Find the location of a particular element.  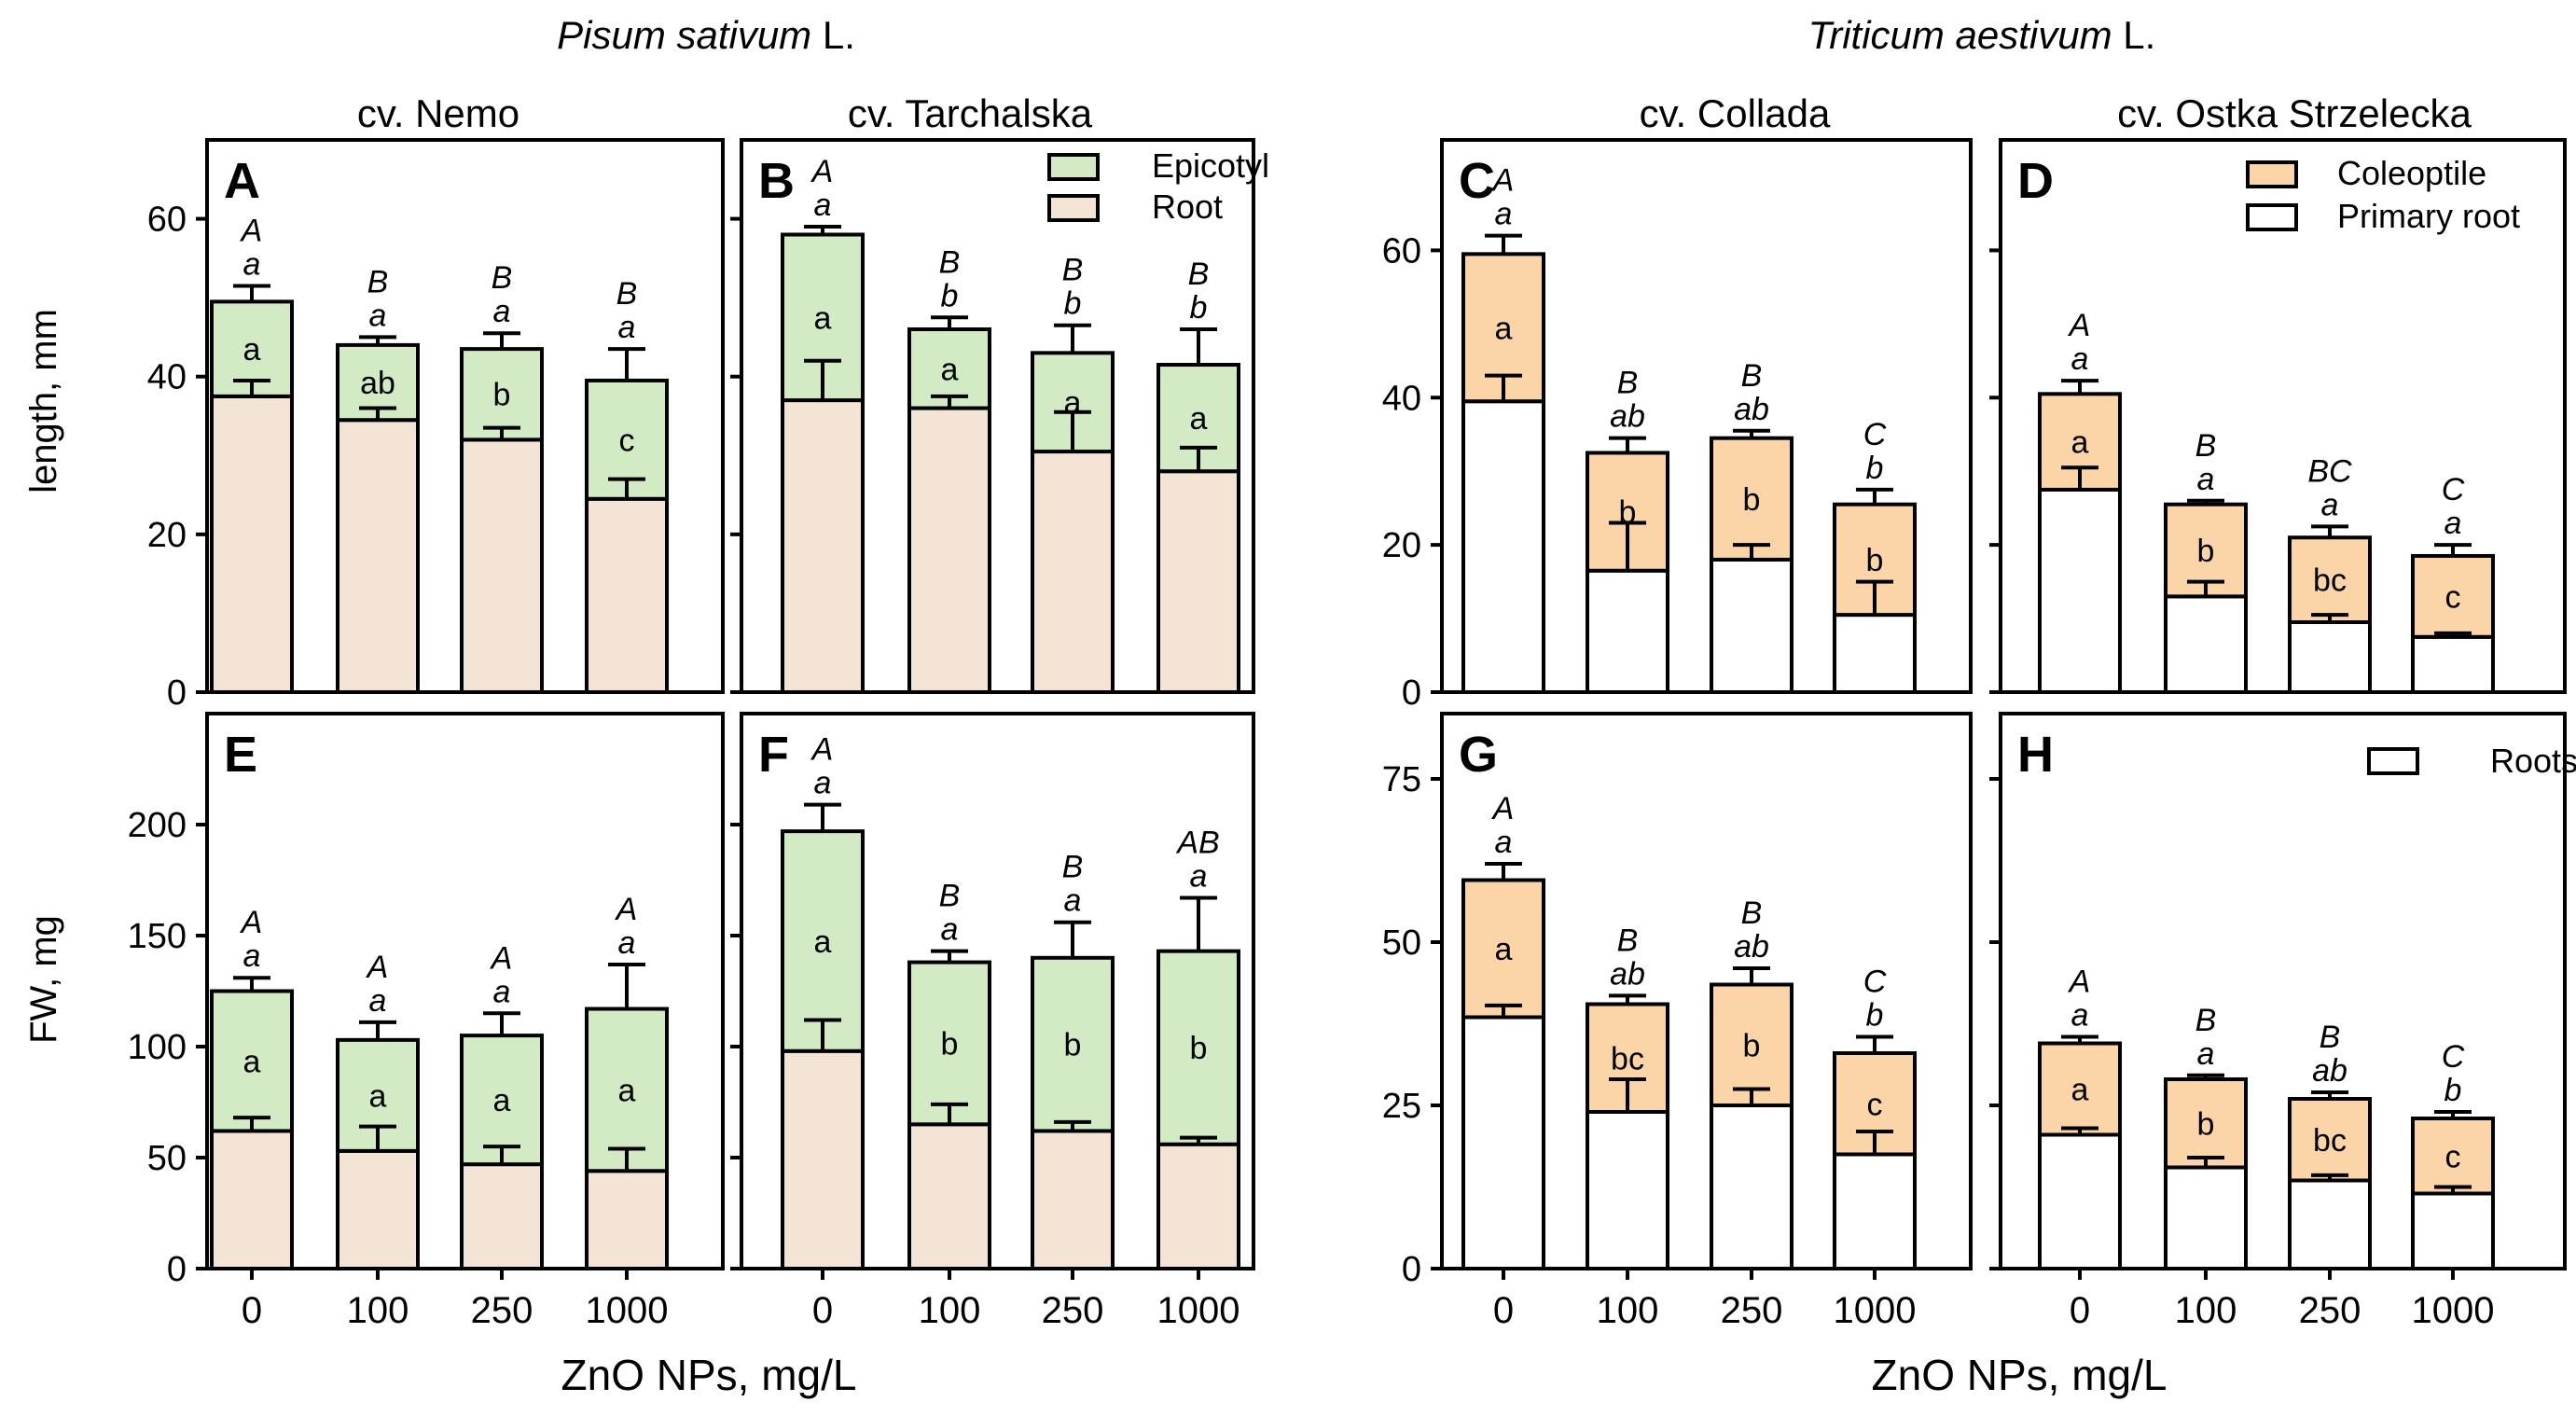

panel-label: E is located at coordinates (240, 755).